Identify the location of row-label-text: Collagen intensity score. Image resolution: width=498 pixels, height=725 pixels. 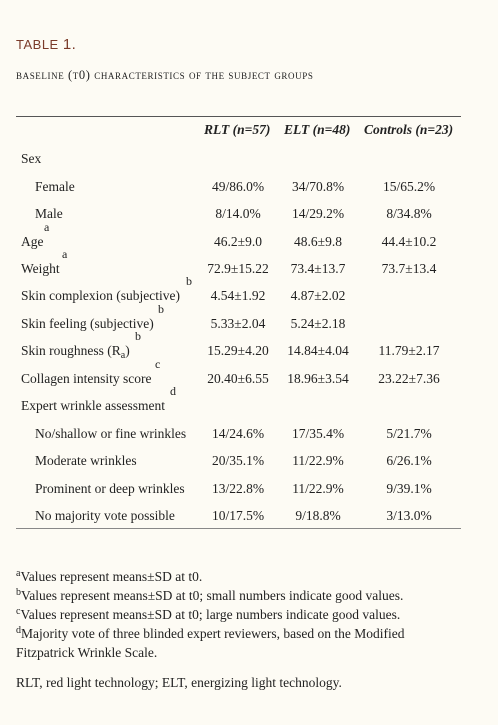
(86, 378).